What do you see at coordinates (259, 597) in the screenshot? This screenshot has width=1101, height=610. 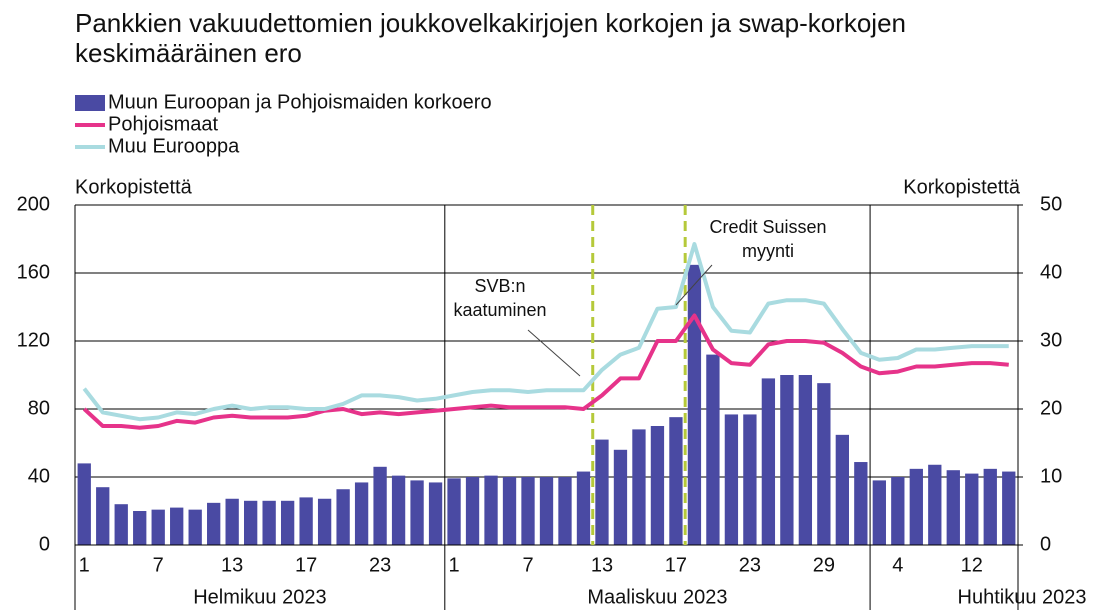 I see `month-label: Helmikuu 2023` at bounding box center [259, 597].